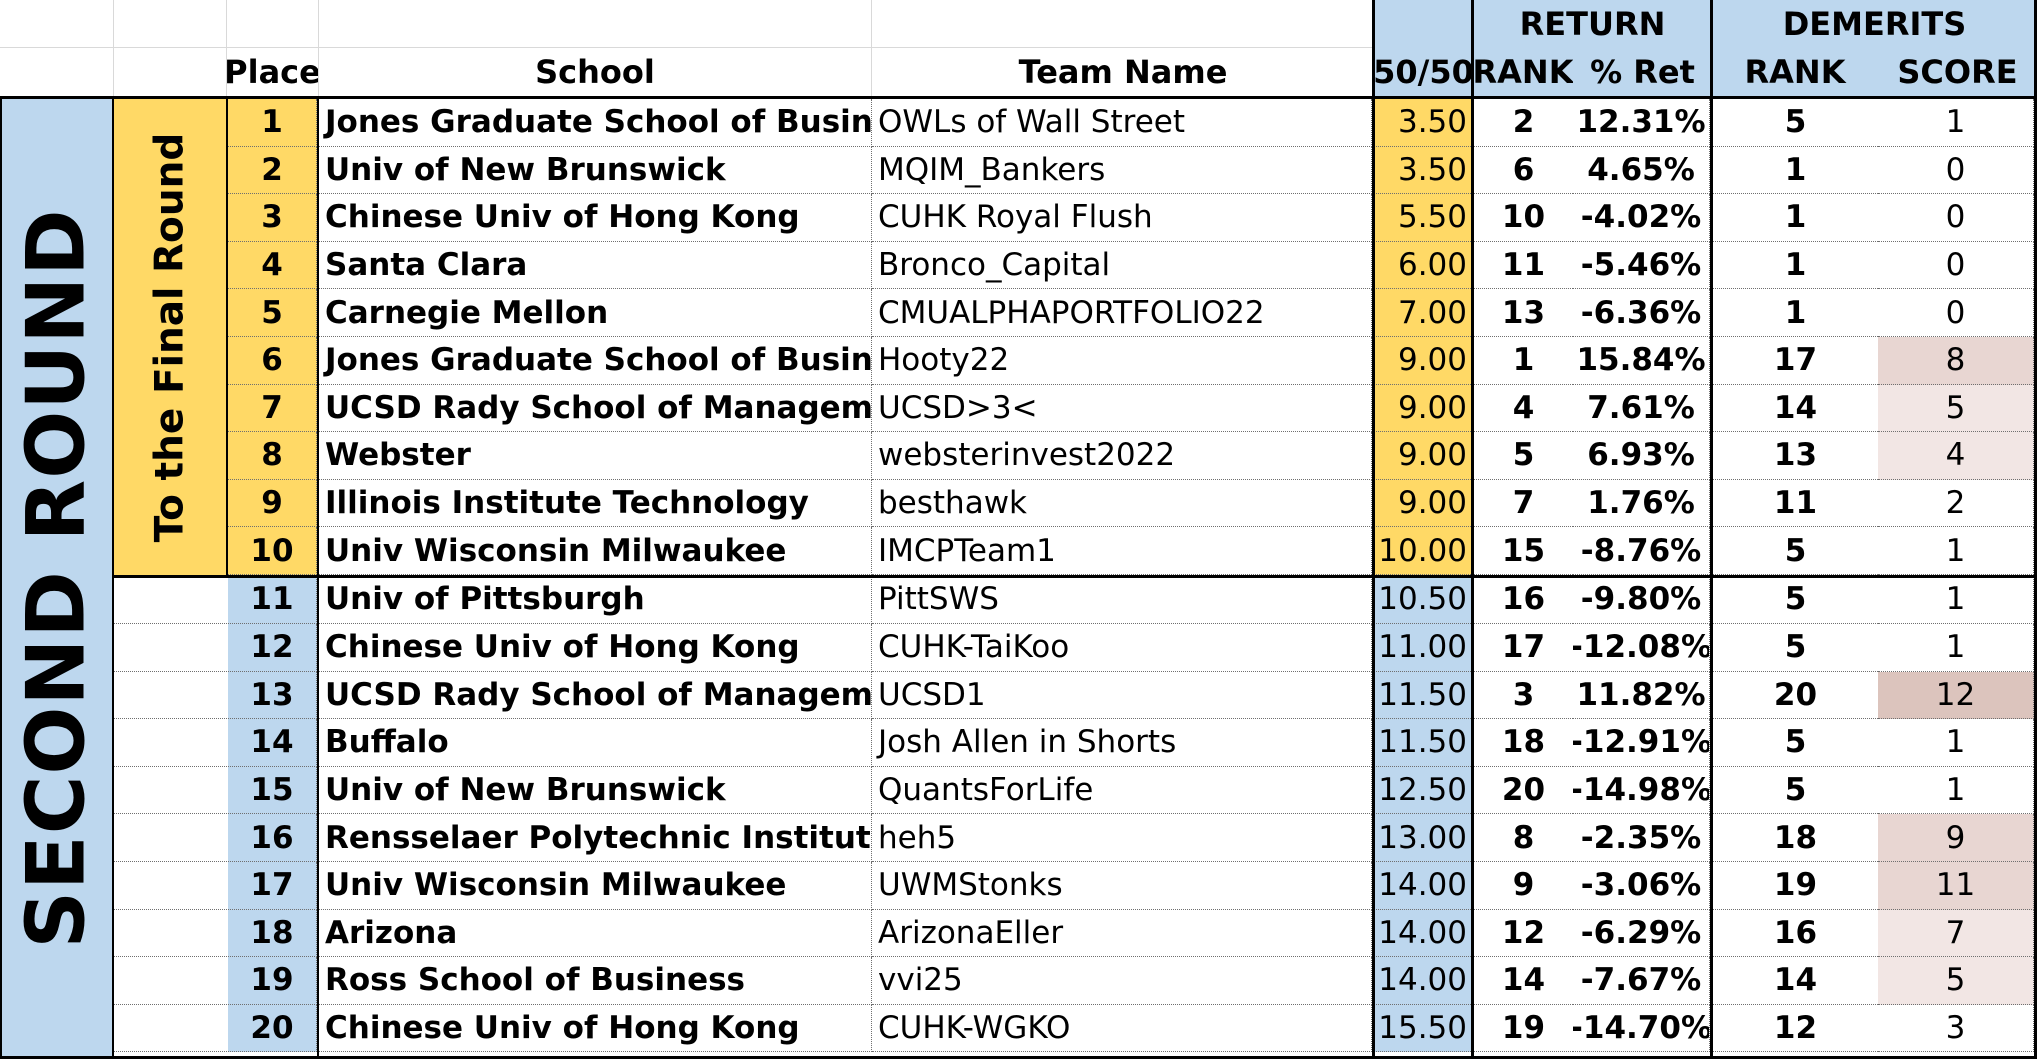  I want to click on fifty-fifty-cell: 10.50, so click(1422, 599).